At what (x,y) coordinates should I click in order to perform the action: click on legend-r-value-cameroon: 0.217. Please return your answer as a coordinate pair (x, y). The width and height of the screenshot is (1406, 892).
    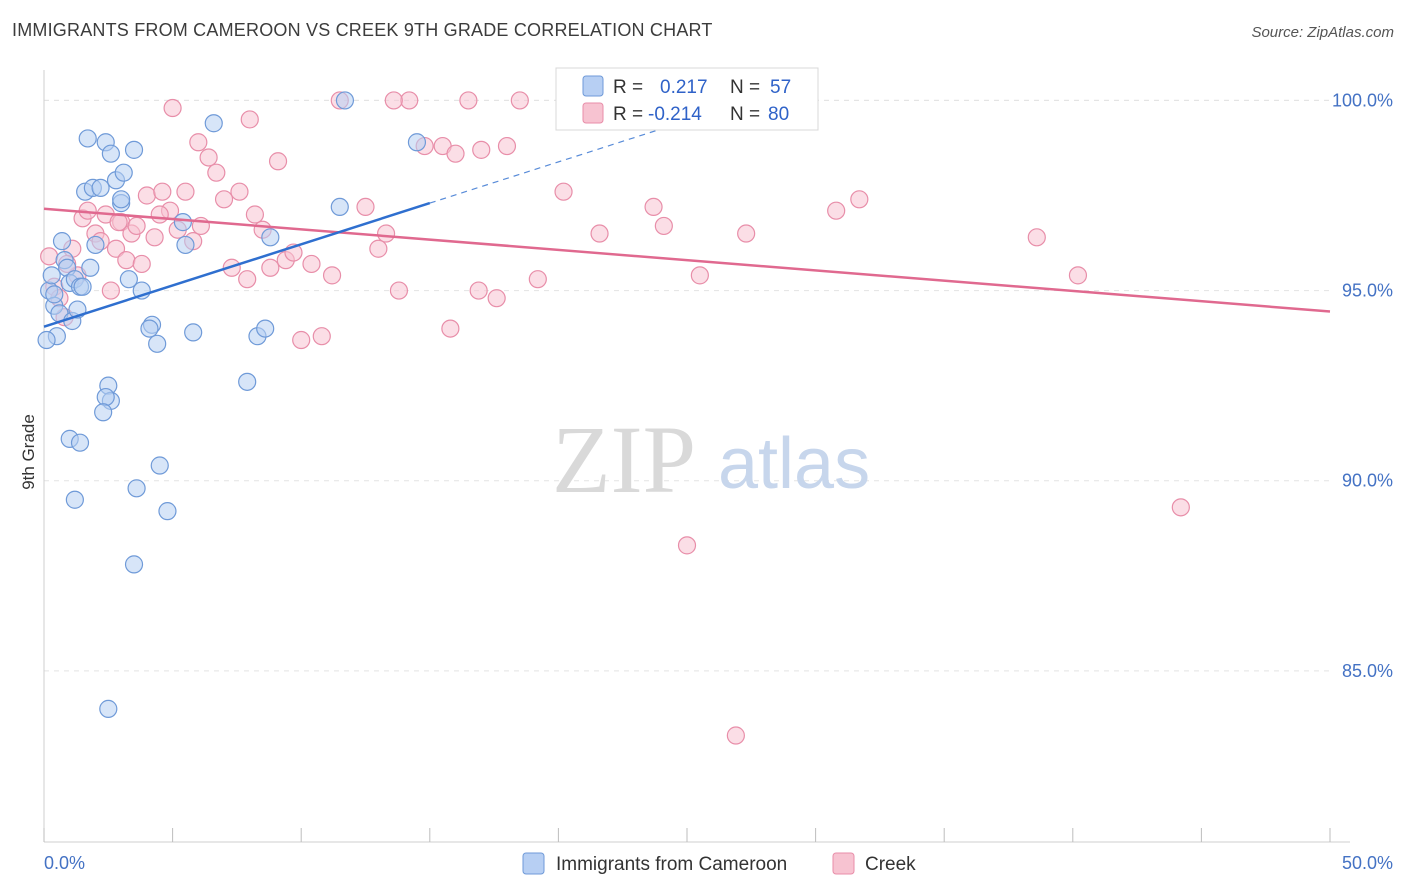
    Looking at the image, I should click on (684, 87).